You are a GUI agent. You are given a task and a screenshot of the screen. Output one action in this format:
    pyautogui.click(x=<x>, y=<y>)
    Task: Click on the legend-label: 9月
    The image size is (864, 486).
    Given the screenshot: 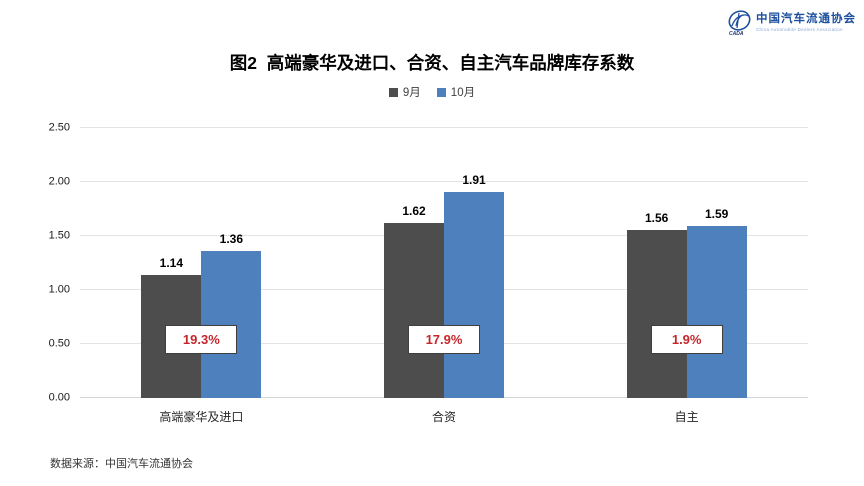 What is the action you would take?
    pyautogui.click(x=411, y=93)
    